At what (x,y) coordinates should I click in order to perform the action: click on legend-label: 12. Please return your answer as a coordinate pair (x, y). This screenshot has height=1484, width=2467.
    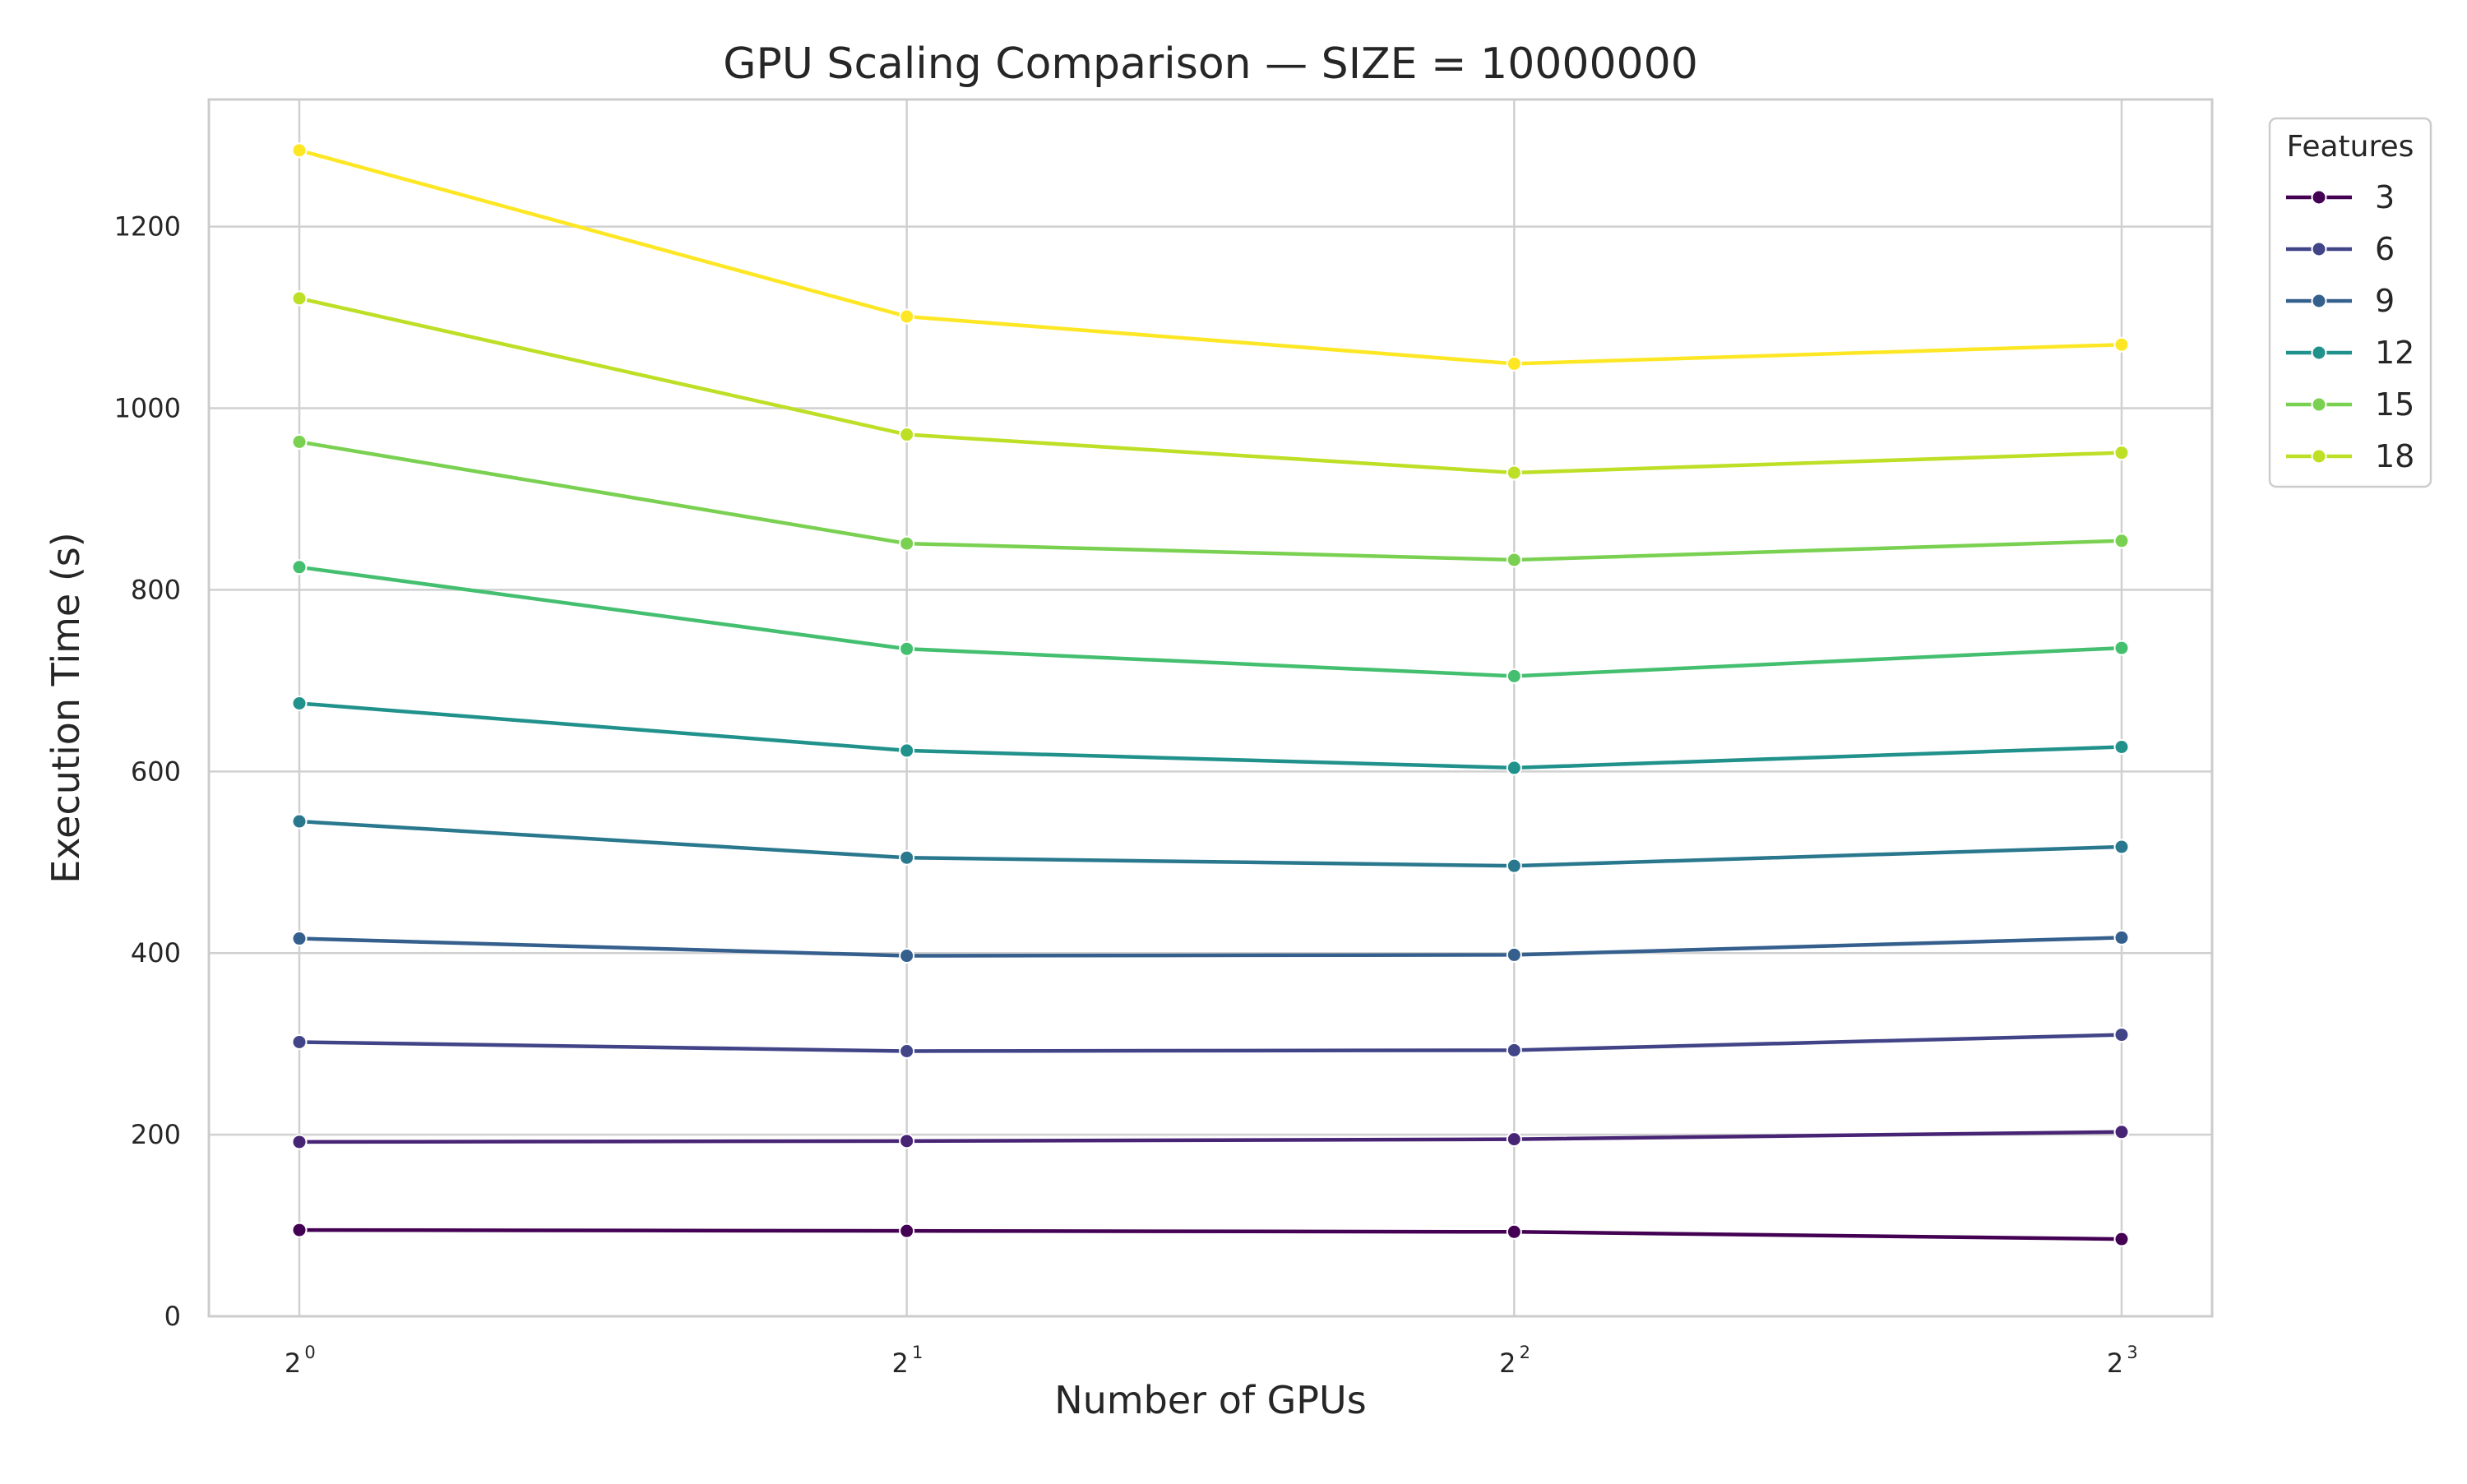
    Looking at the image, I should click on (2394, 353).